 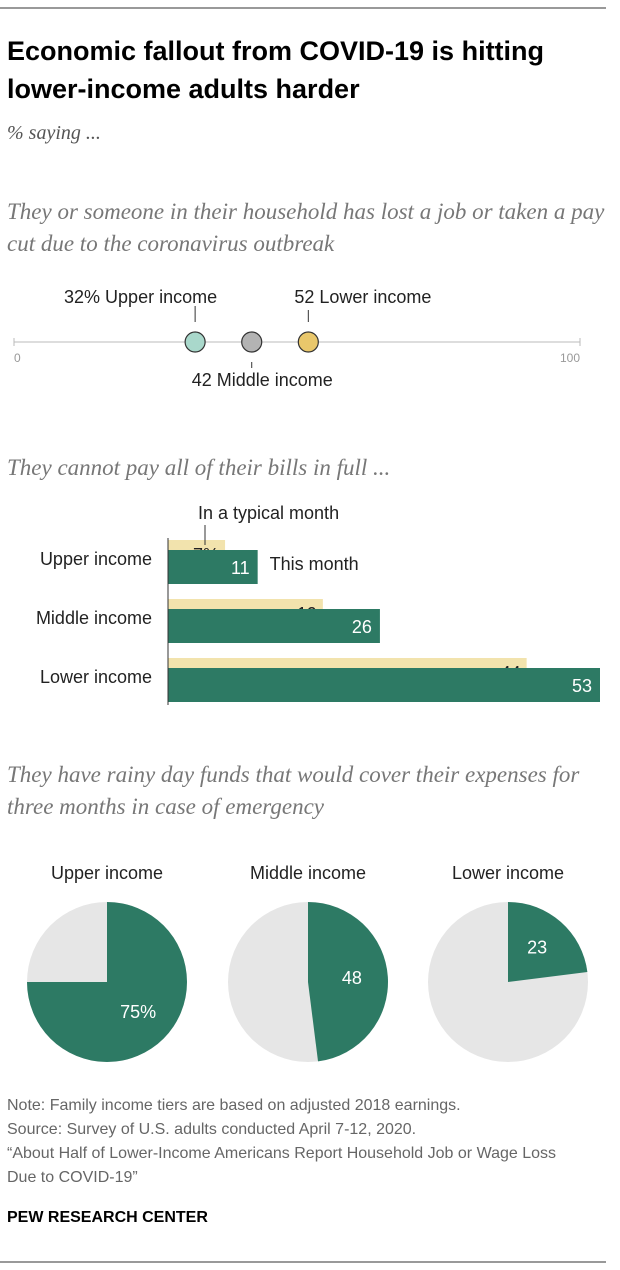 What do you see at coordinates (268, 513) in the screenshot?
I see `legend-label: In a typical month` at bounding box center [268, 513].